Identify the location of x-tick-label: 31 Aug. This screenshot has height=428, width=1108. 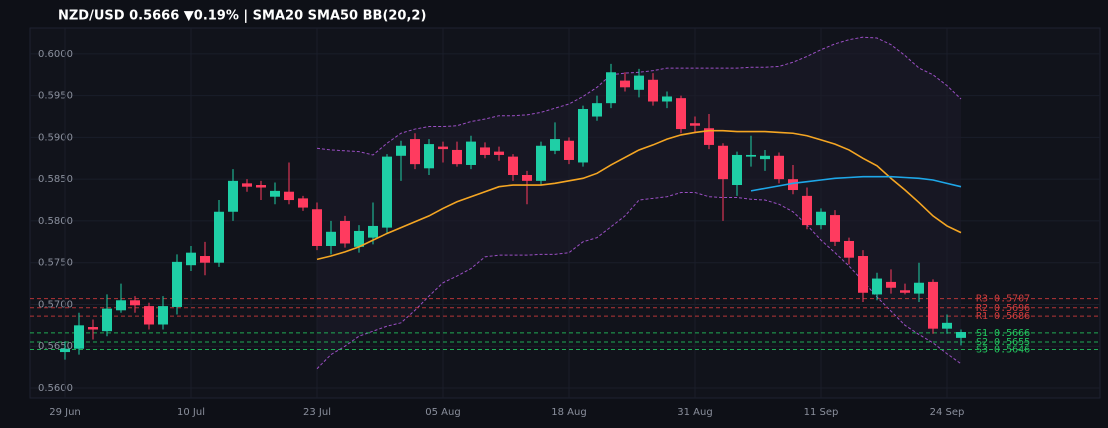
(694, 412).